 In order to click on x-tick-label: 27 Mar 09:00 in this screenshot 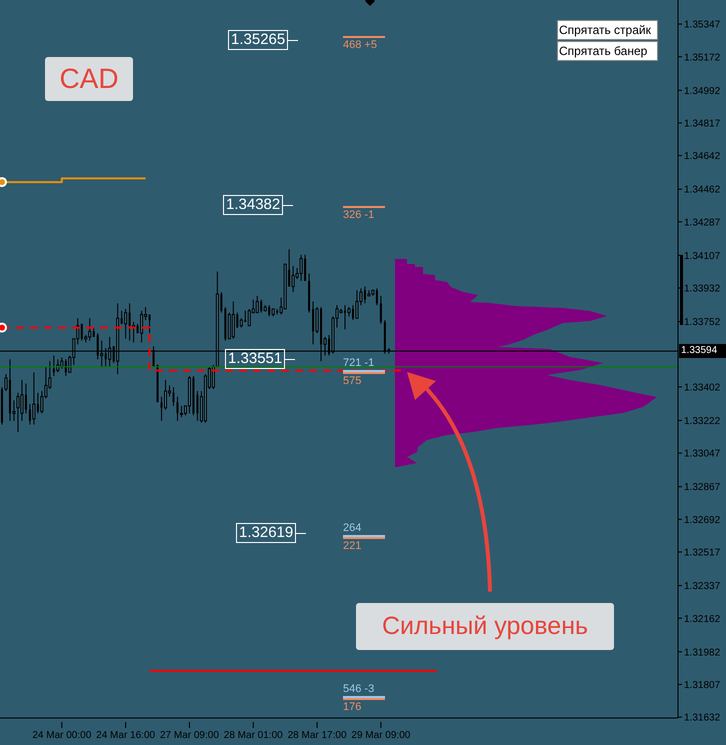, I will do `click(190, 735)`.